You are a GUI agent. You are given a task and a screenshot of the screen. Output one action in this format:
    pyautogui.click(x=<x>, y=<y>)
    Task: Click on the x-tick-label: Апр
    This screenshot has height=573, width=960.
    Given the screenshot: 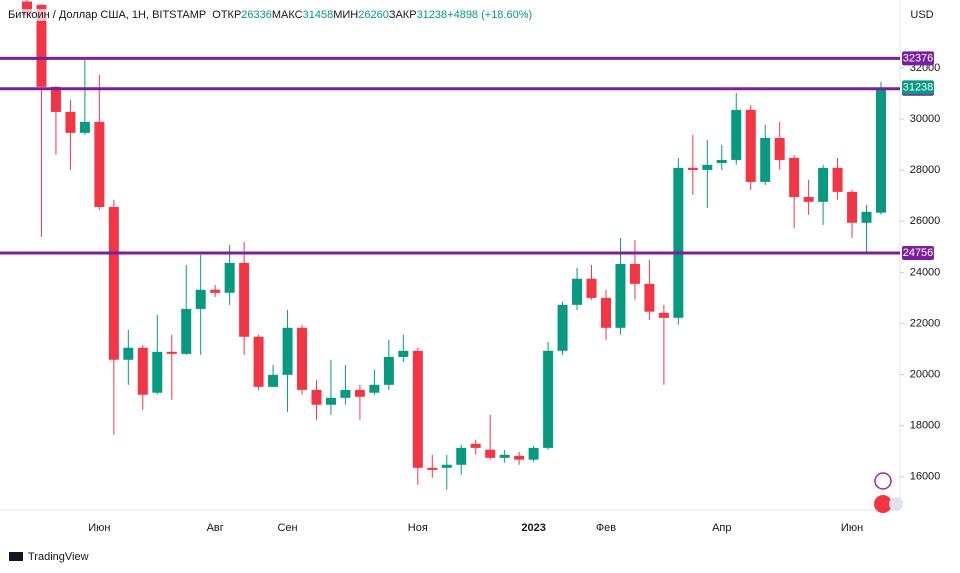 What is the action you would take?
    pyautogui.click(x=721, y=528)
    